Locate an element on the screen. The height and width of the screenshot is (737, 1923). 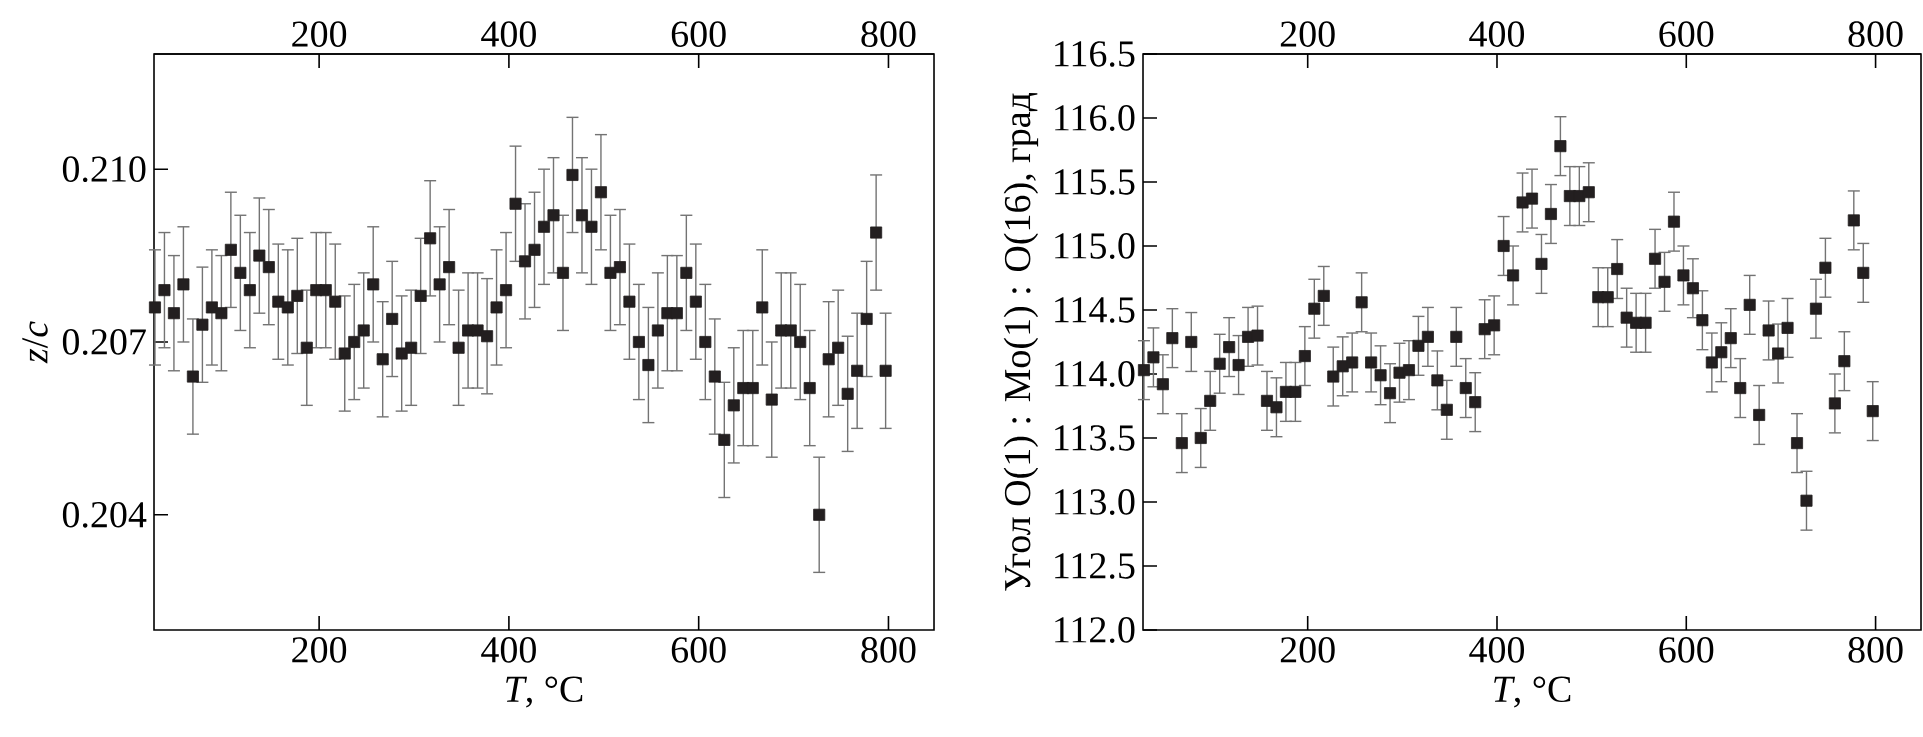
y-tick-label: 0.204 is located at coordinates (104, 514).